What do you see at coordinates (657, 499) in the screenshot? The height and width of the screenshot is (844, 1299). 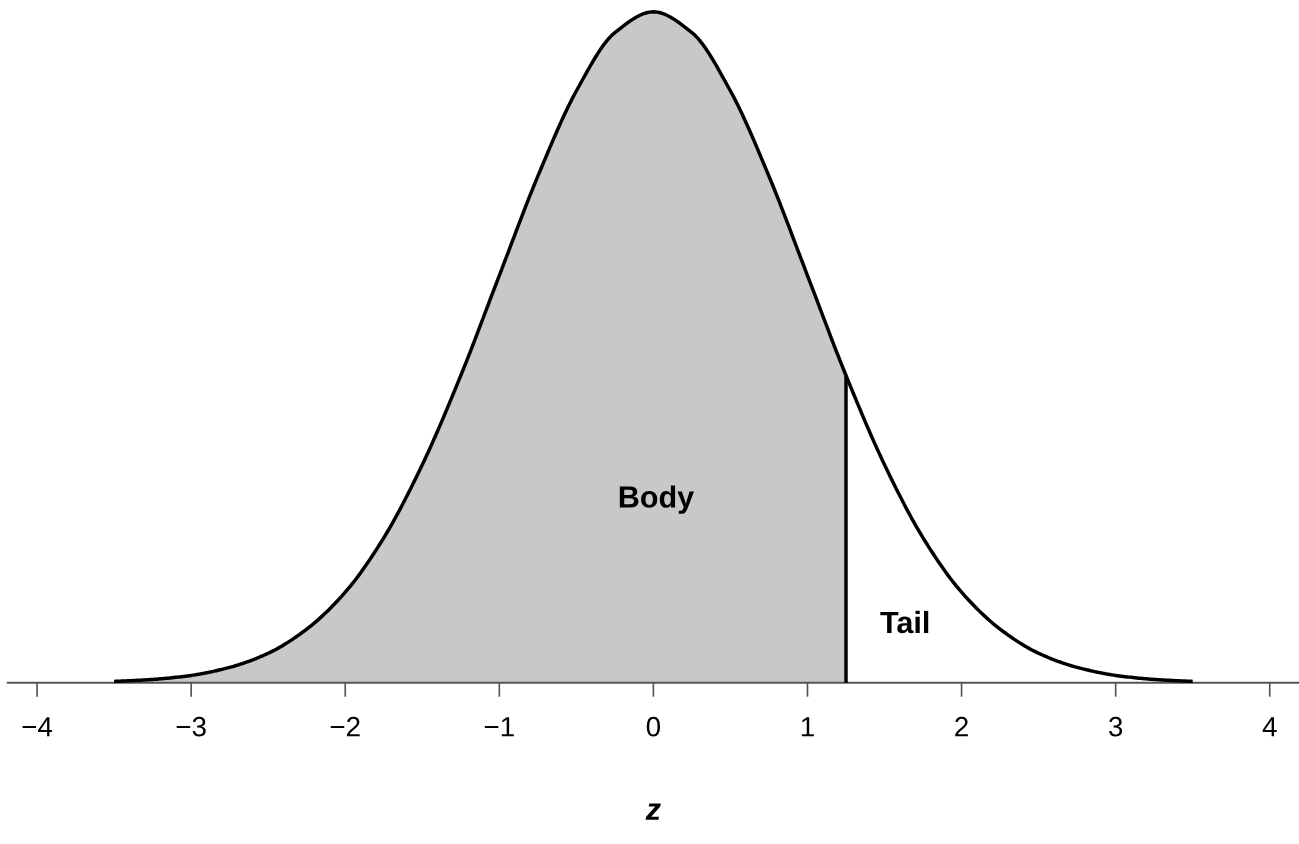 I see `annotation: Body` at bounding box center [657, 499].